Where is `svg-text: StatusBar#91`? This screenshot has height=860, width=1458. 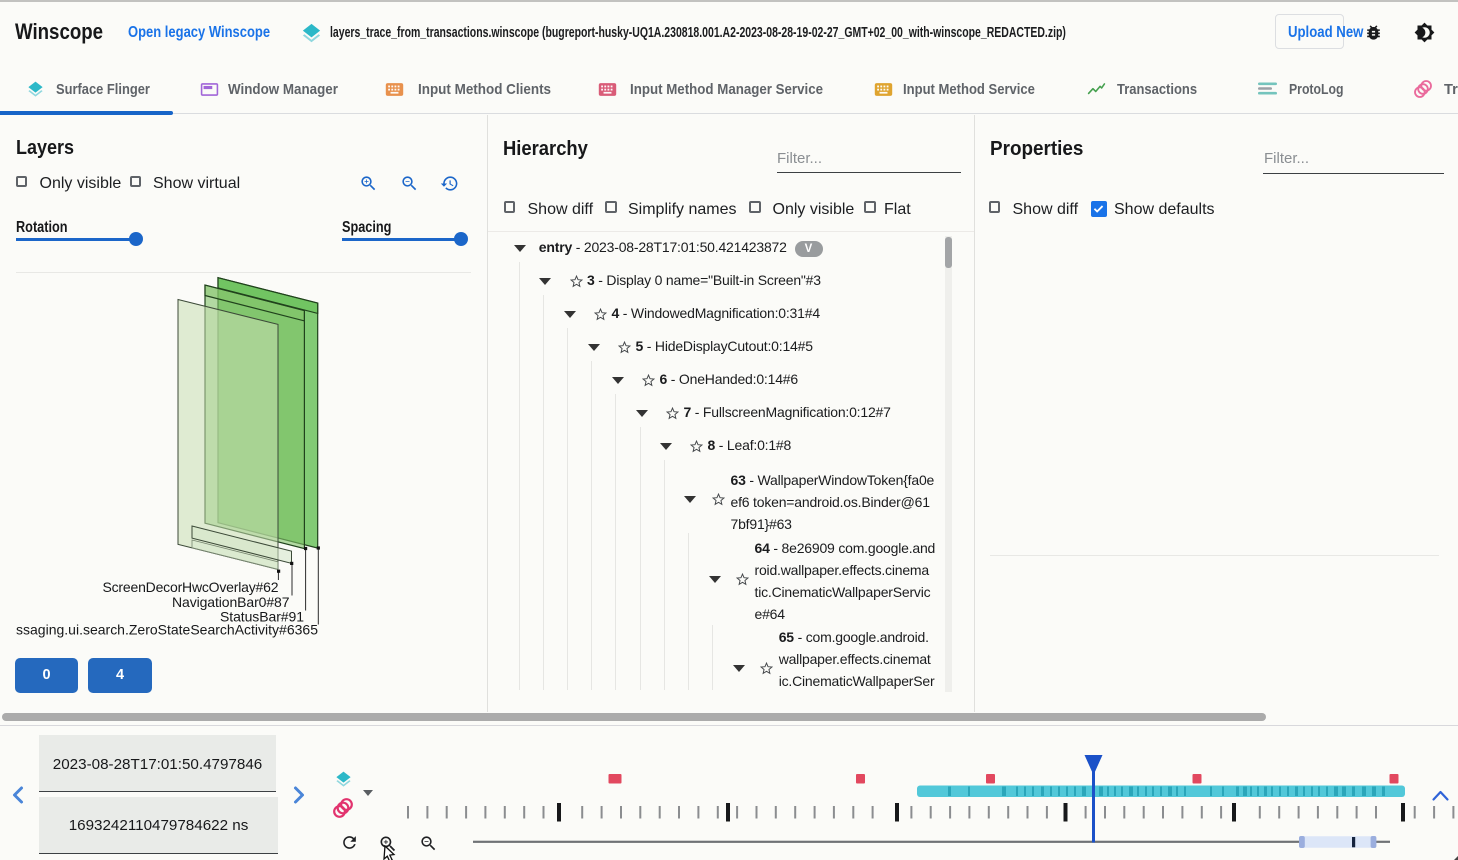 svg-text: StatusBar#91 is located at coordinates (262, 617).